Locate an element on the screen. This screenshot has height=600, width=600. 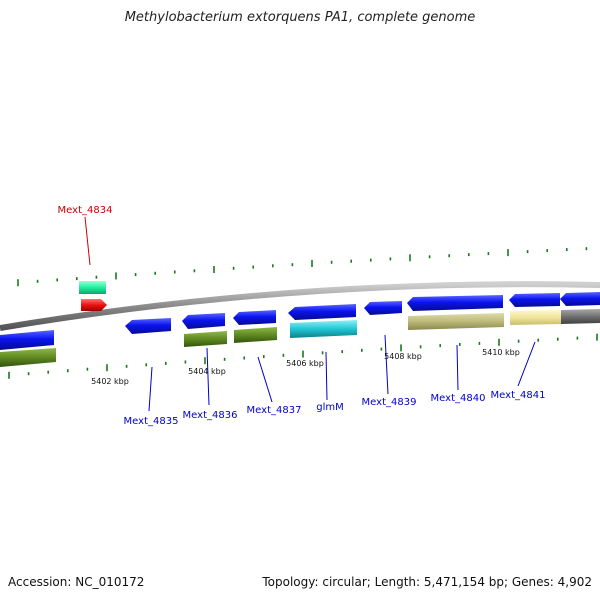
position-label-5402: 5402 kbp is located at coordinates (110, 381).